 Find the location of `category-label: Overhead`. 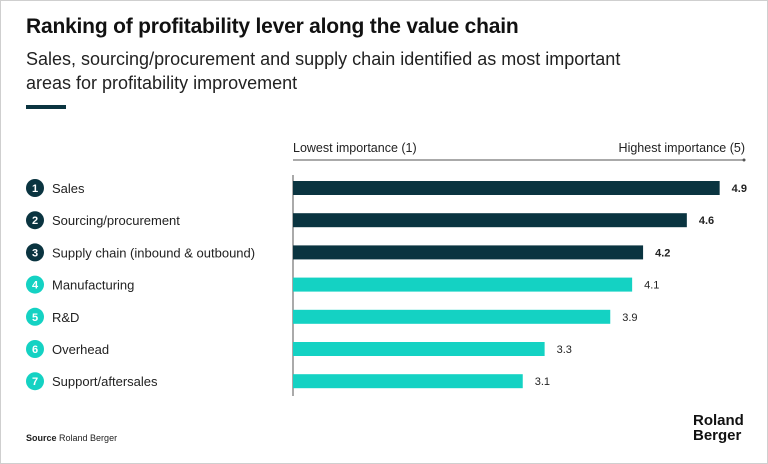

category-label: Overhead is located at coordinates (80, 349).